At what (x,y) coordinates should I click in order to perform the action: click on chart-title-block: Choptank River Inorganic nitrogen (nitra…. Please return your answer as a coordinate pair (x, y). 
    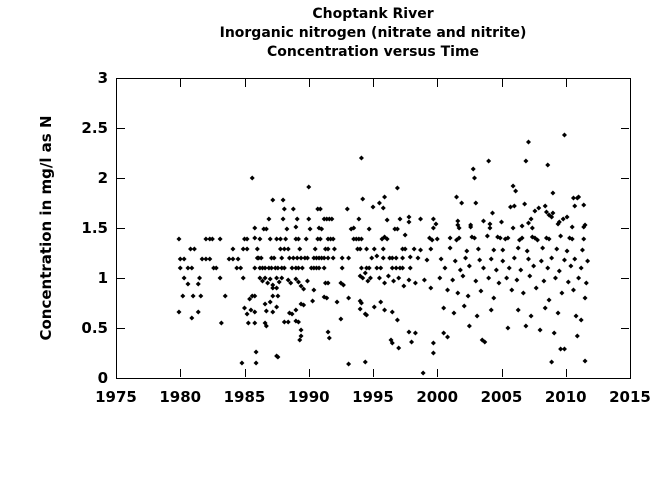
    Looking at the image, I should click on (373, 33).